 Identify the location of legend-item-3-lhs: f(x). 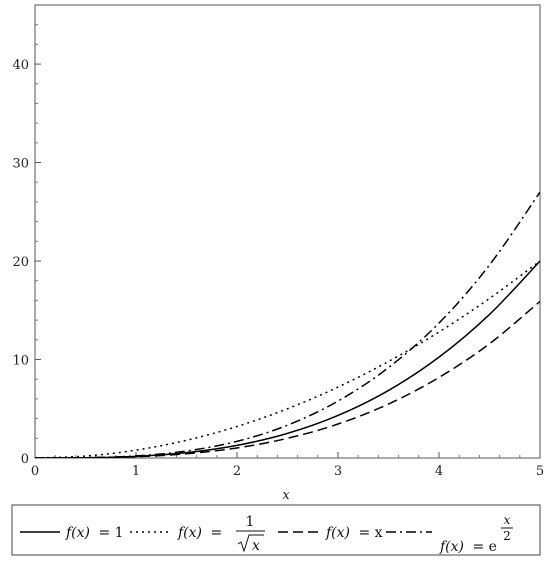
(337, 533).